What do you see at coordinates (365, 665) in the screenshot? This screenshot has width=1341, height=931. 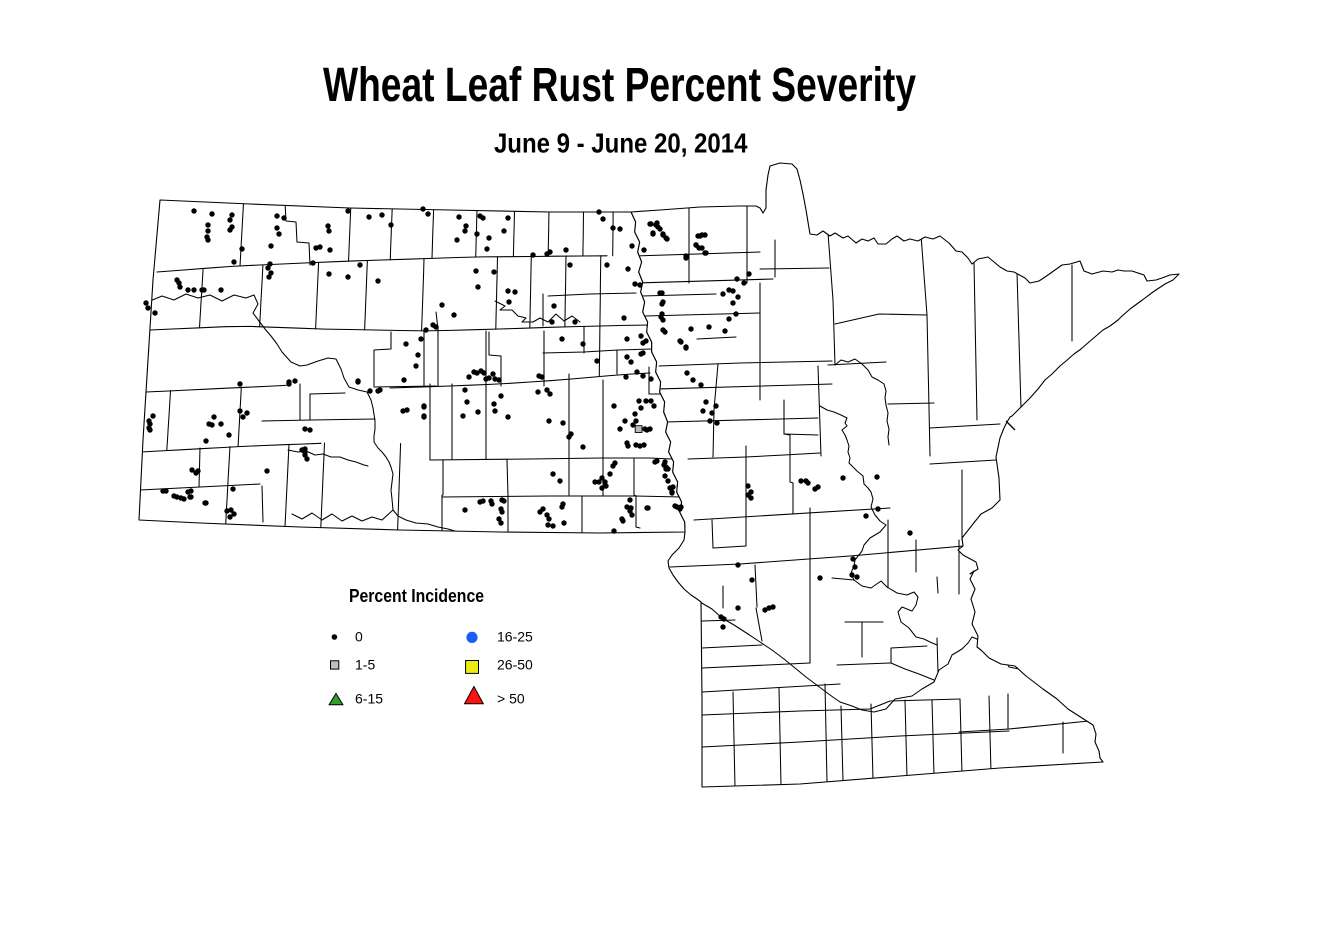 I see `svg-text: 1-5` at bounding box center [365, 665].